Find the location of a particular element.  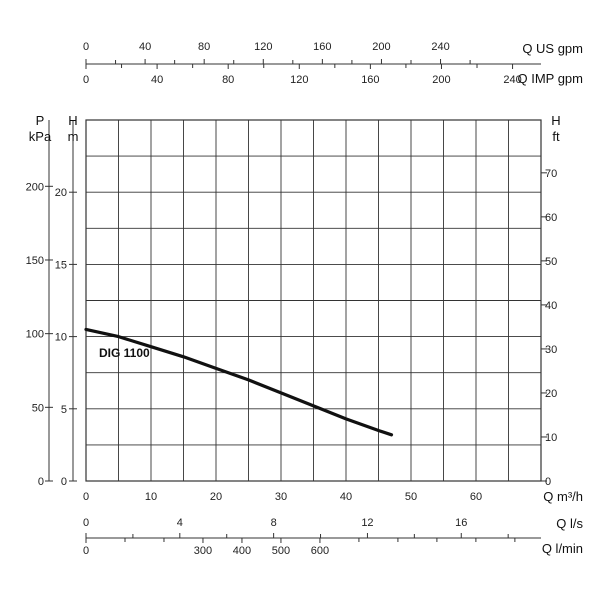

q-q-us-gpm-tick-label: 0 is located at coordinates (86, 47).